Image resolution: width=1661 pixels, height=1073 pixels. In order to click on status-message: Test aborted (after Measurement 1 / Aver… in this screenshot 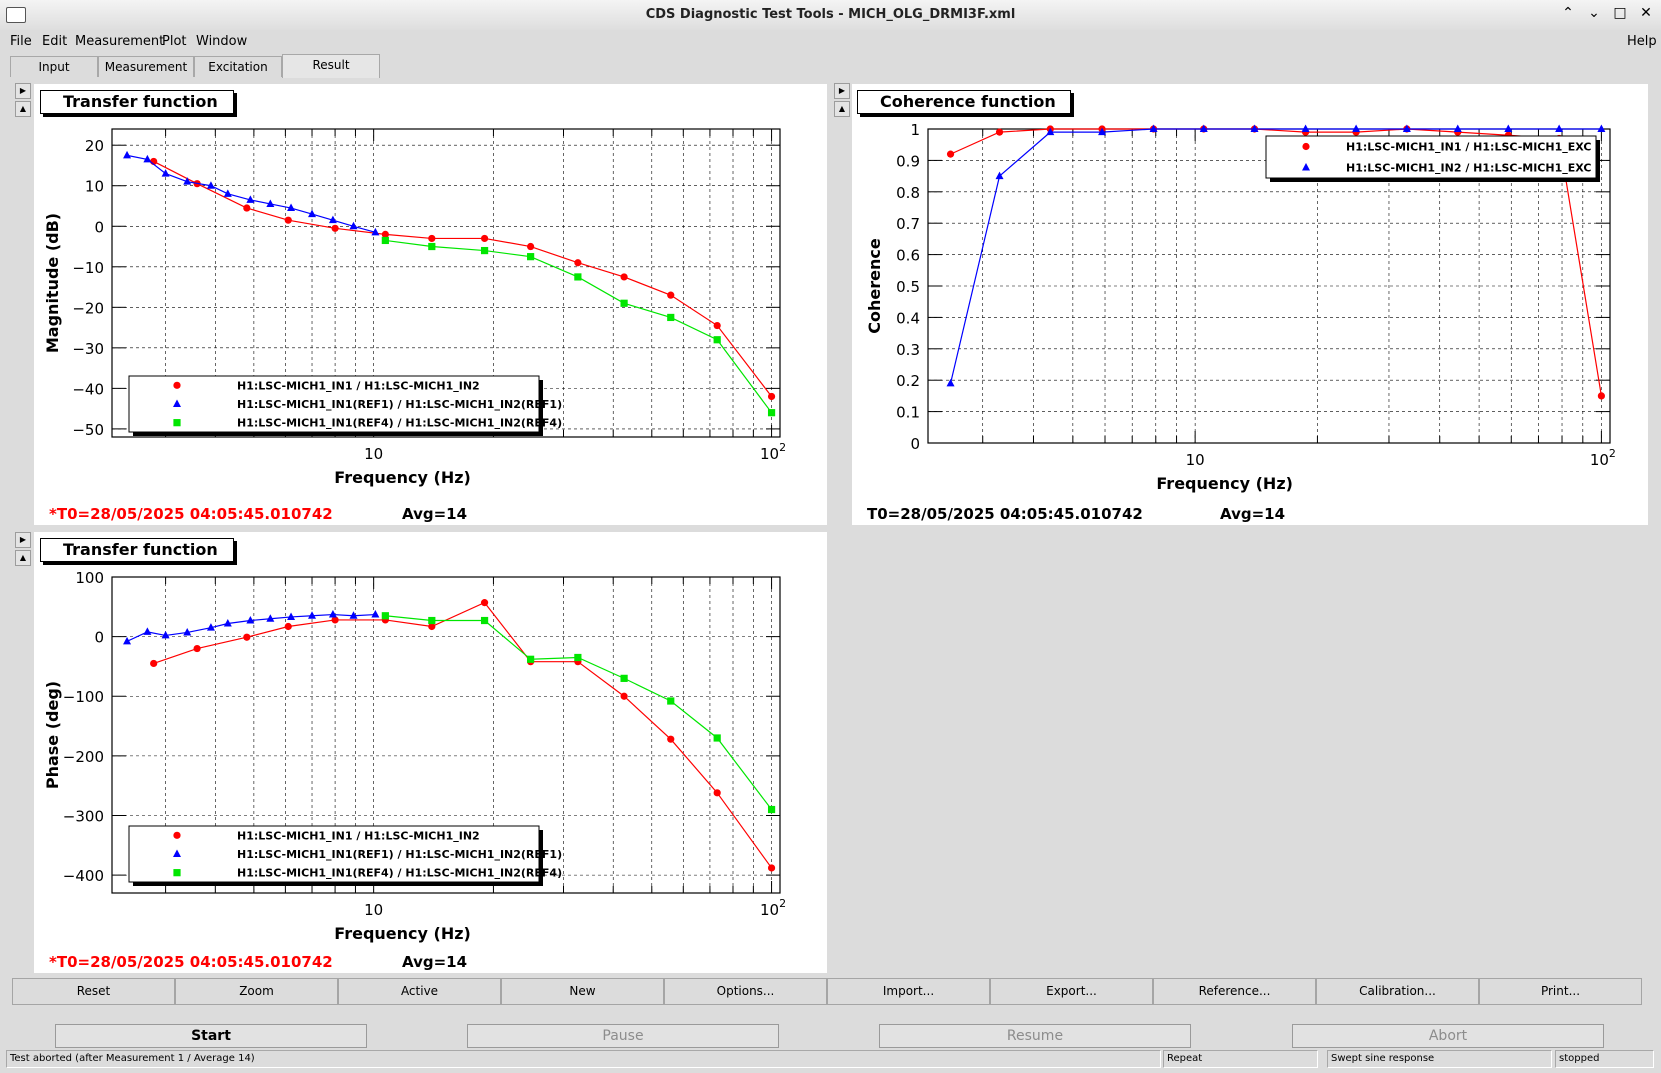, I will do `click(583, 1059)`.